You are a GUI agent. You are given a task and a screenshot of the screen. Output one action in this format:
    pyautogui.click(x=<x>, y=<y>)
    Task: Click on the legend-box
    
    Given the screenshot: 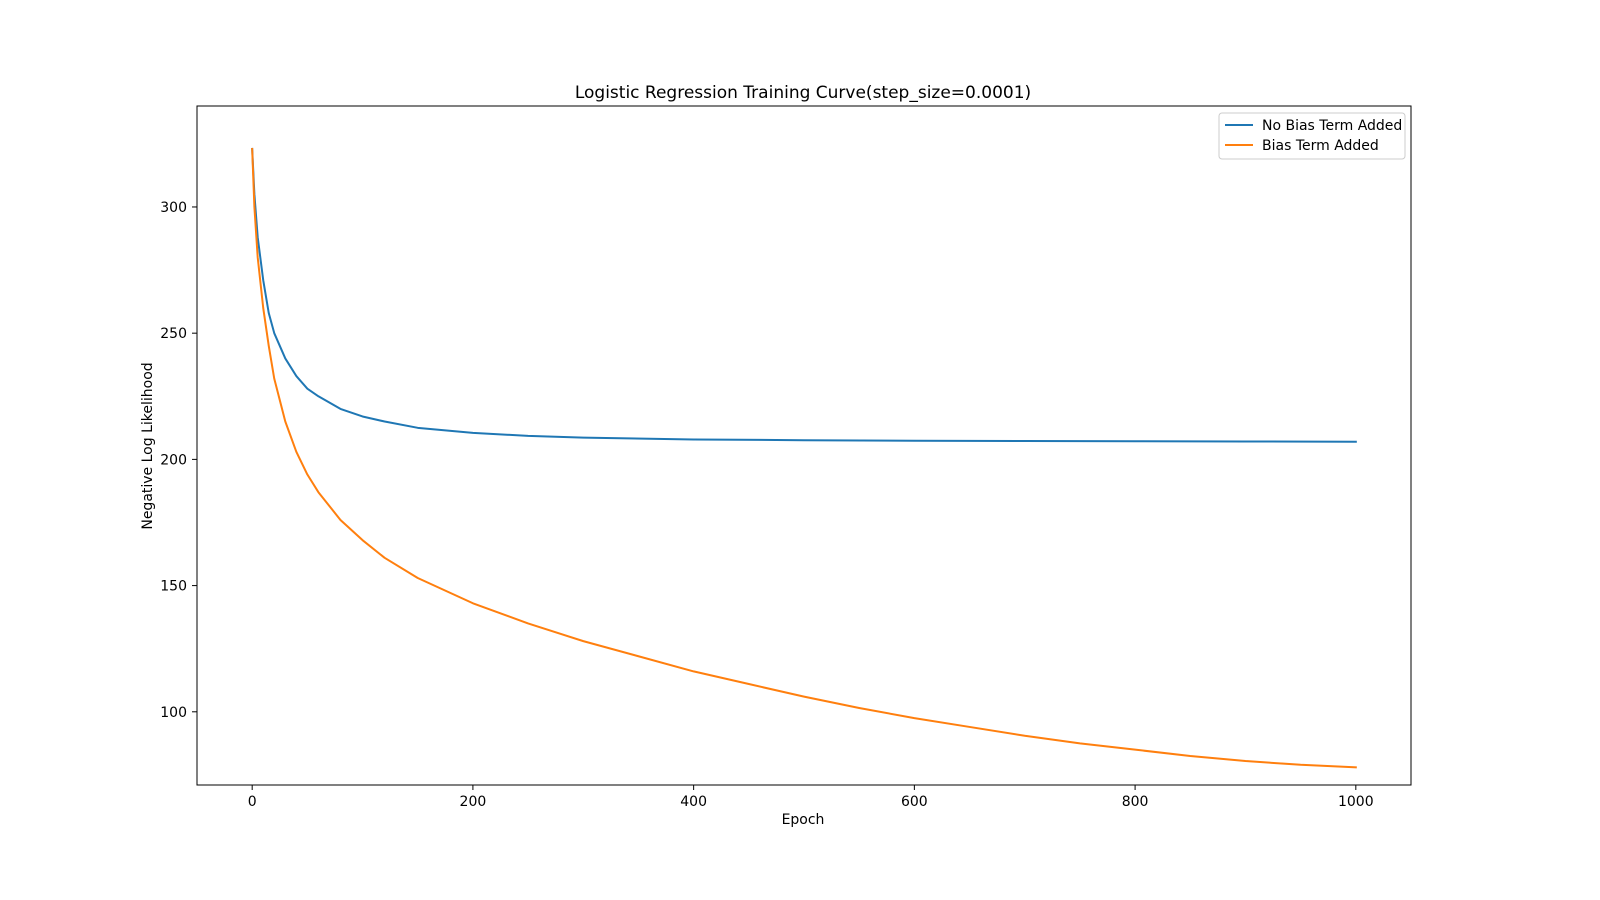 What is the action you would take?
    pyautogui.click(x=1312, y=136)
    